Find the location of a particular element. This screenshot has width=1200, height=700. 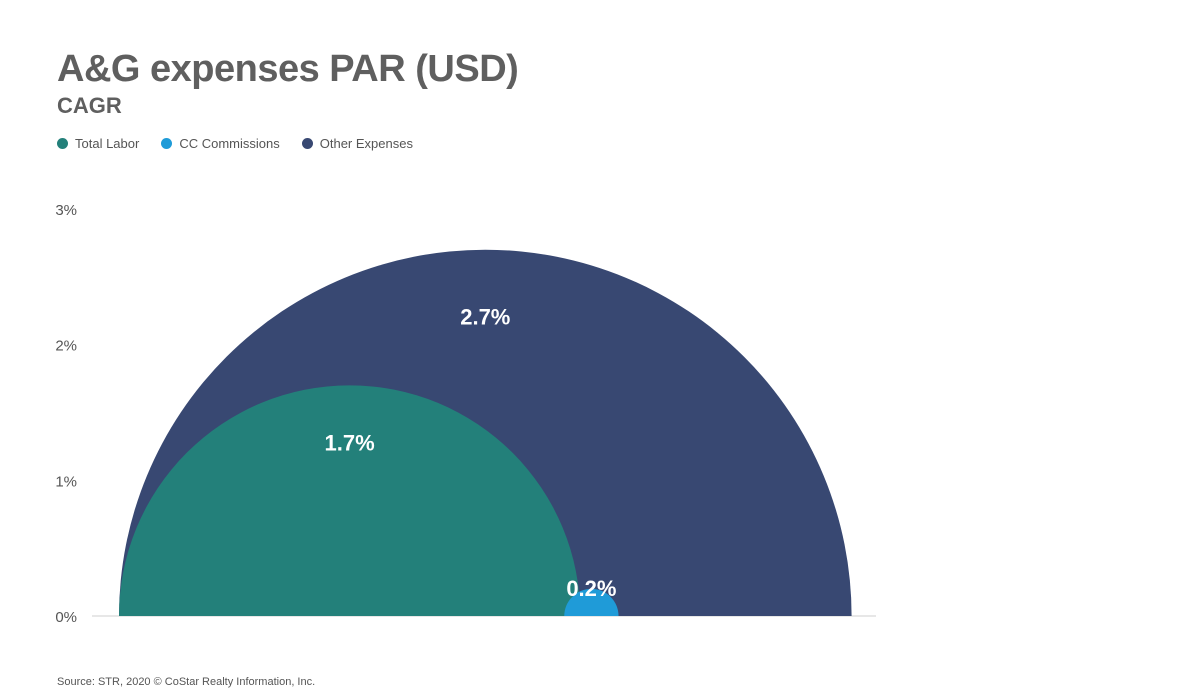

chart-title: A&G expenses PAR (USD) is located at coordinates (288, 69).